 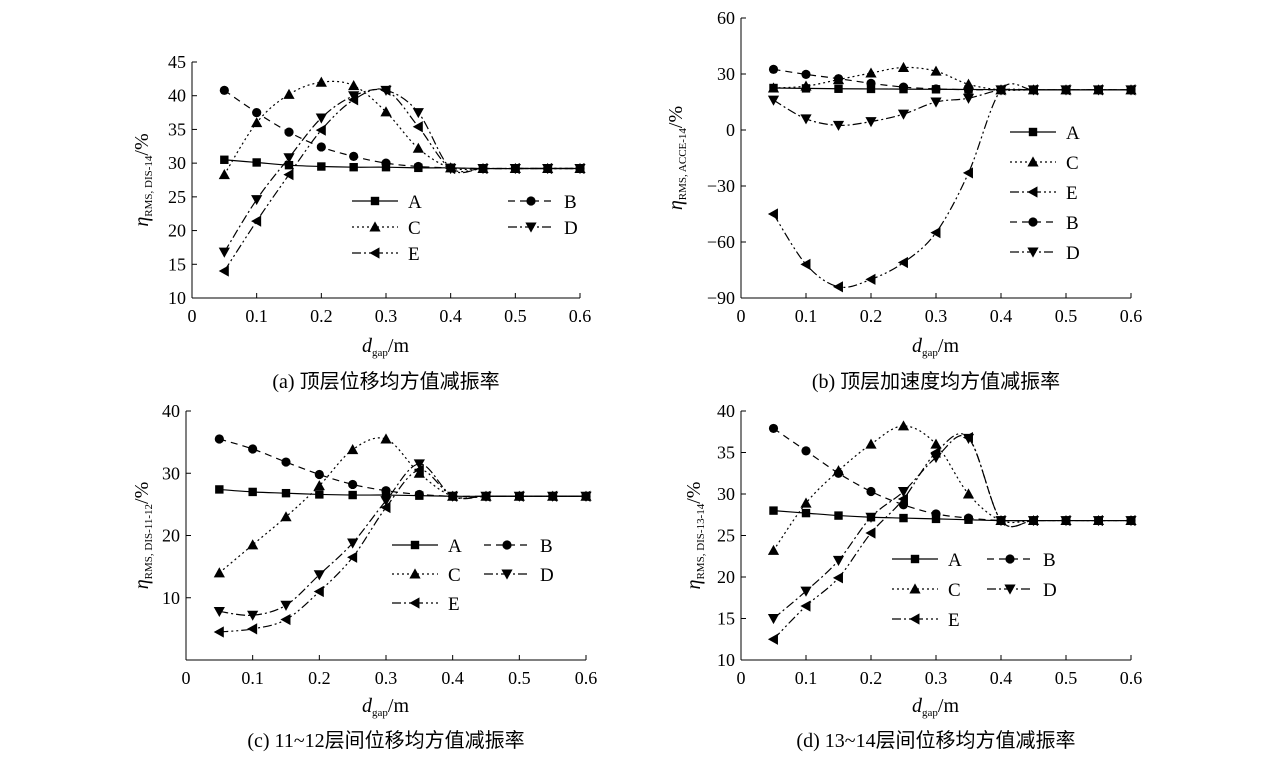 I want to click on x-tick-label: 0.1, so click(x=252, y=678).